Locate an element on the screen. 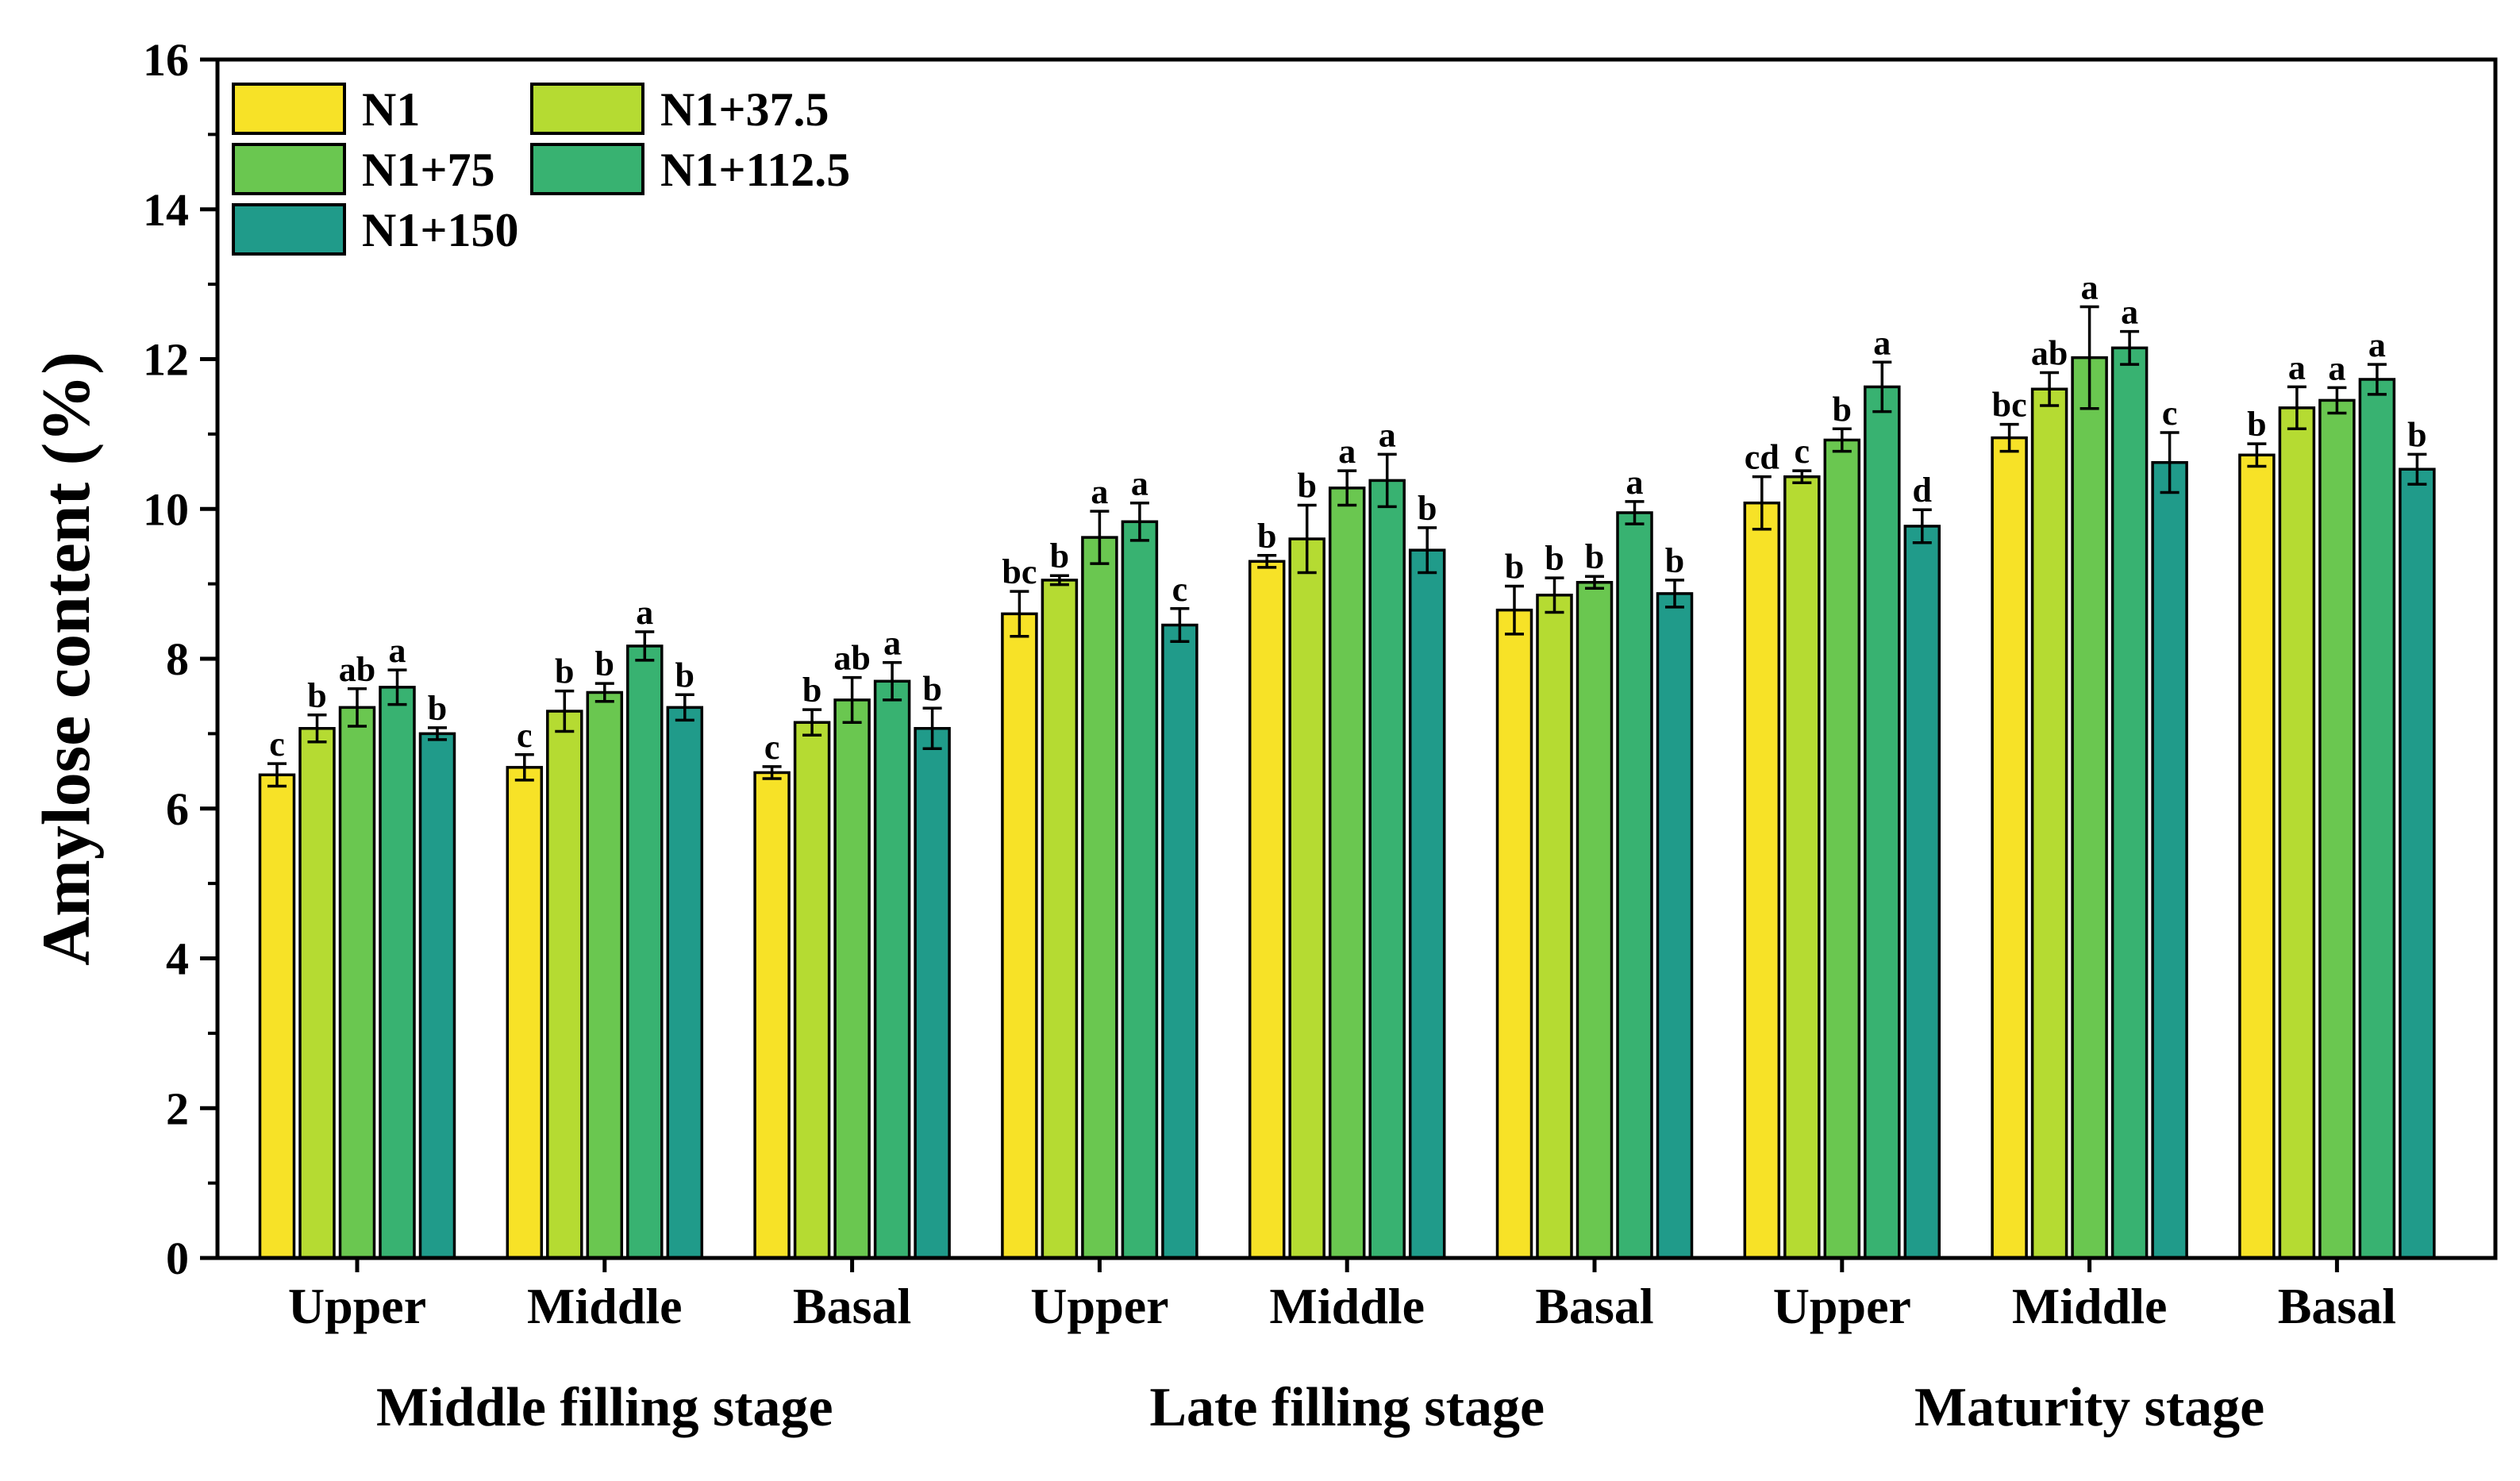  y-tick-label: 6 is located at coordinates (177, 809).